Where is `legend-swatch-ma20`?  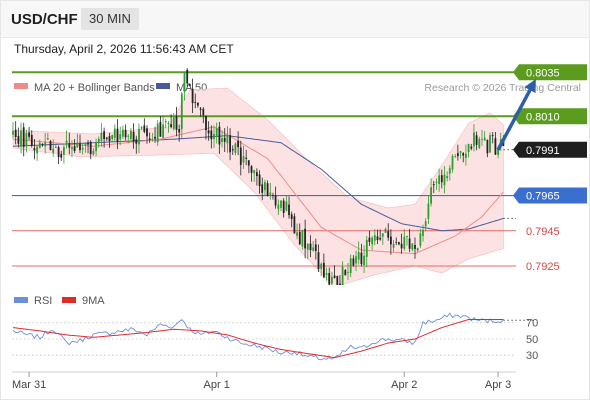 legend-swatch-ma20 is located at coordinates (21, 86).